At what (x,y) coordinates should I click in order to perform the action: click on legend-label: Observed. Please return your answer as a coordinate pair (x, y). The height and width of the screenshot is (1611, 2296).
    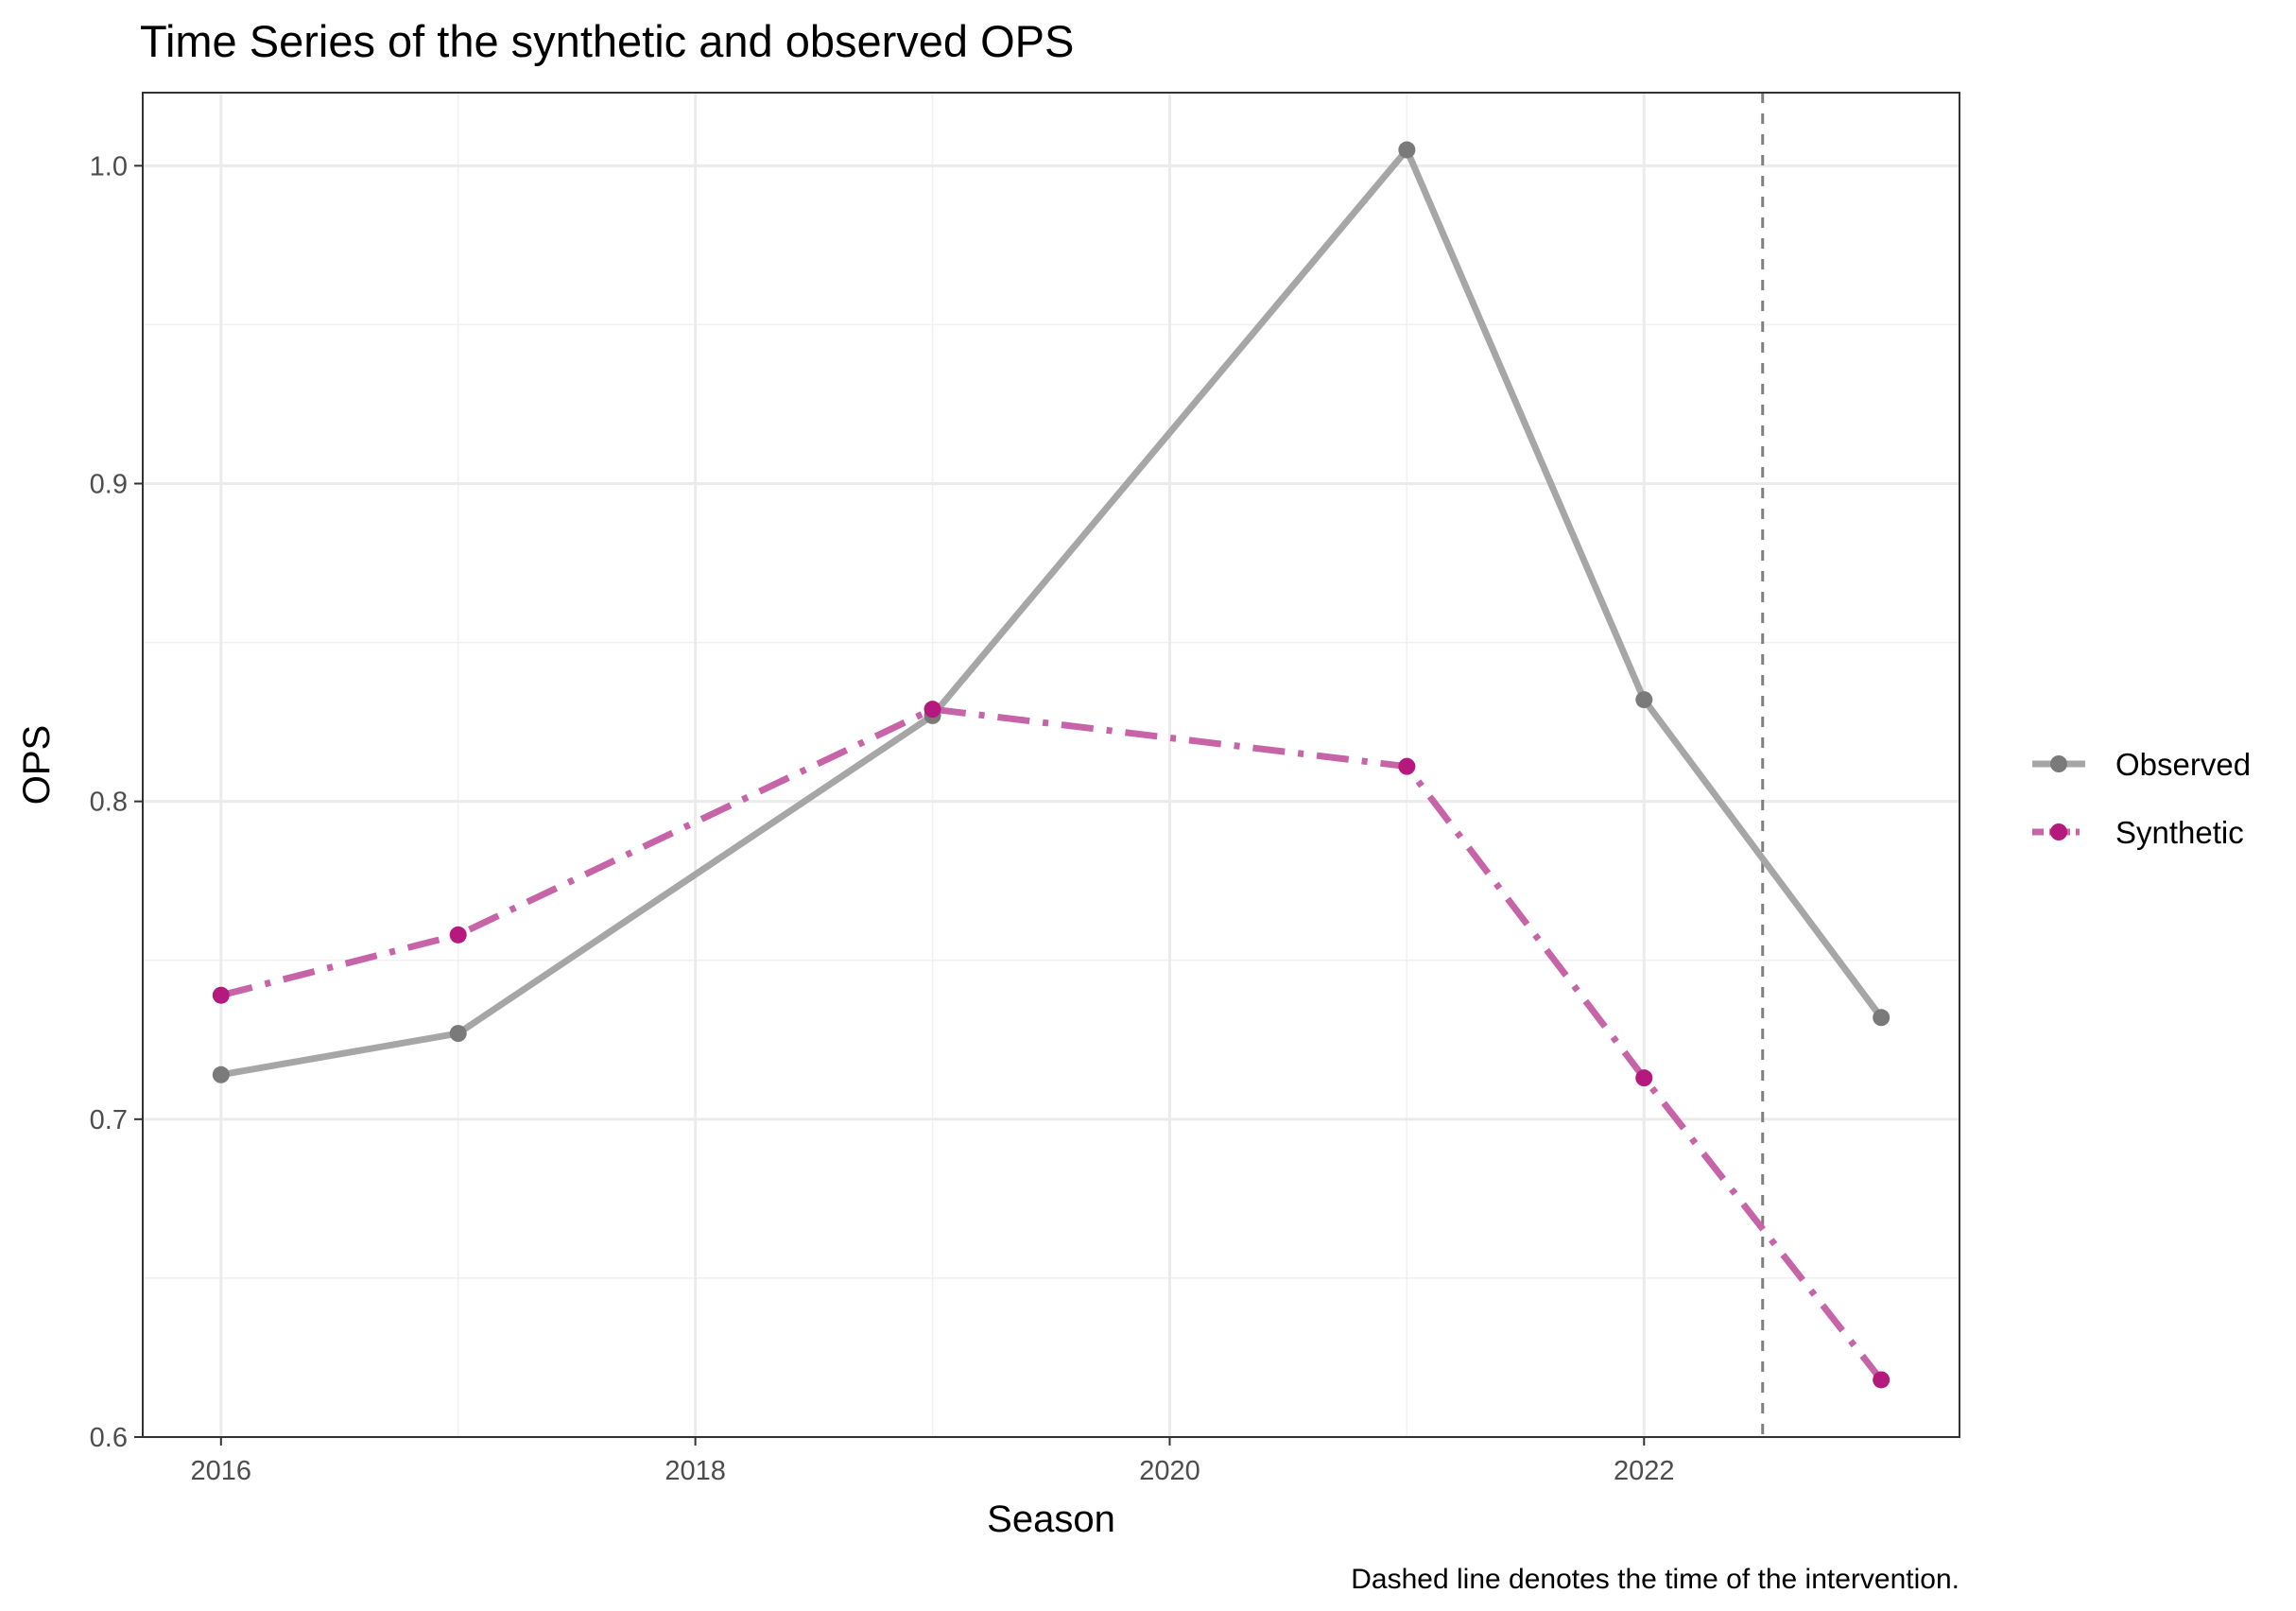
    Looking at the image, I should click on (2183, 764).